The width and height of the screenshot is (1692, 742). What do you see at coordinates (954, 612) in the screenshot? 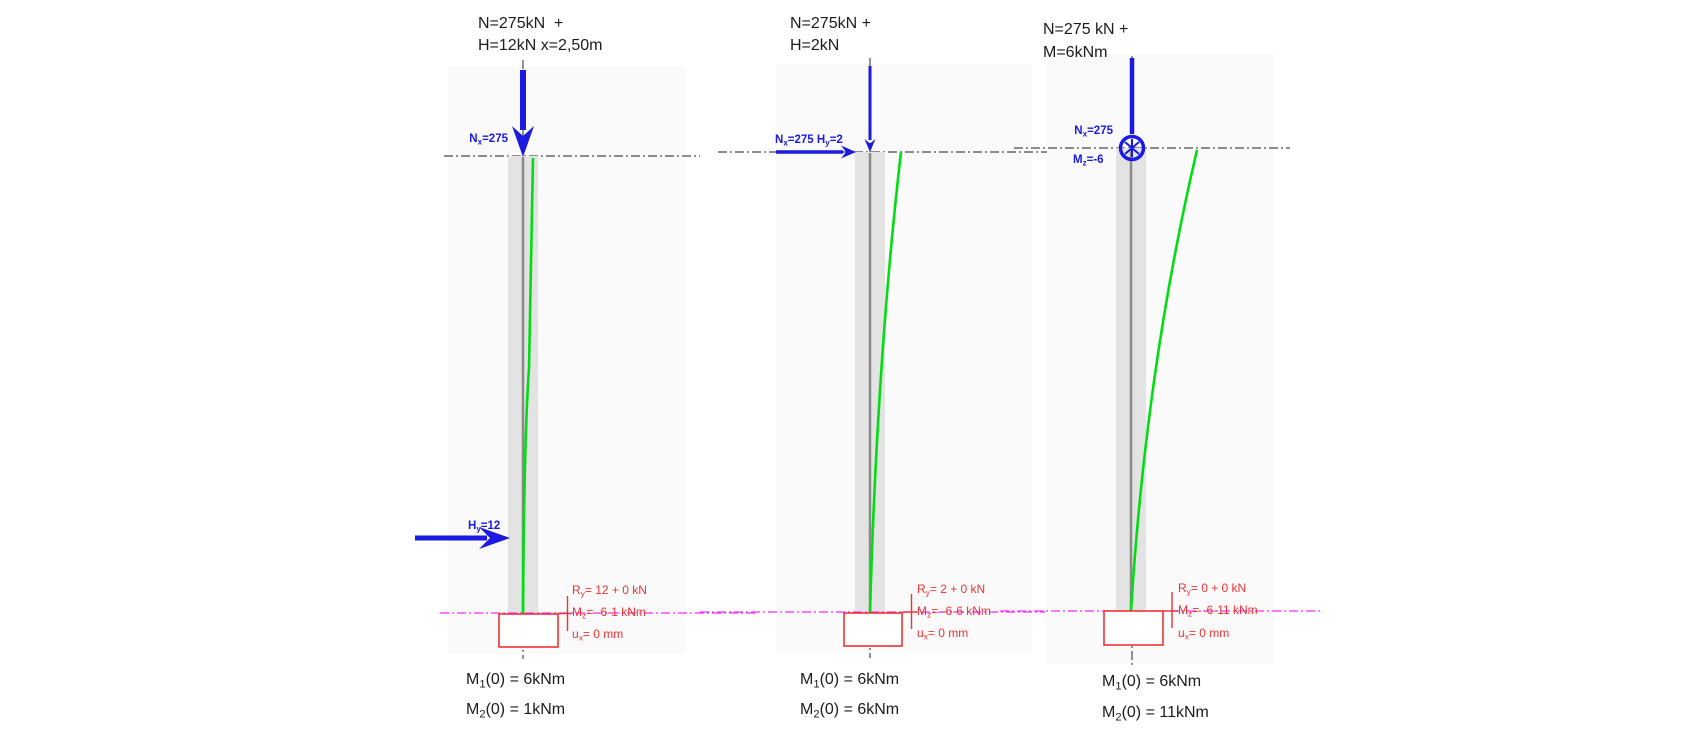
I see `reaction-mz-label: Mz= -6-6 kNm` at bounding box center [954, 612].